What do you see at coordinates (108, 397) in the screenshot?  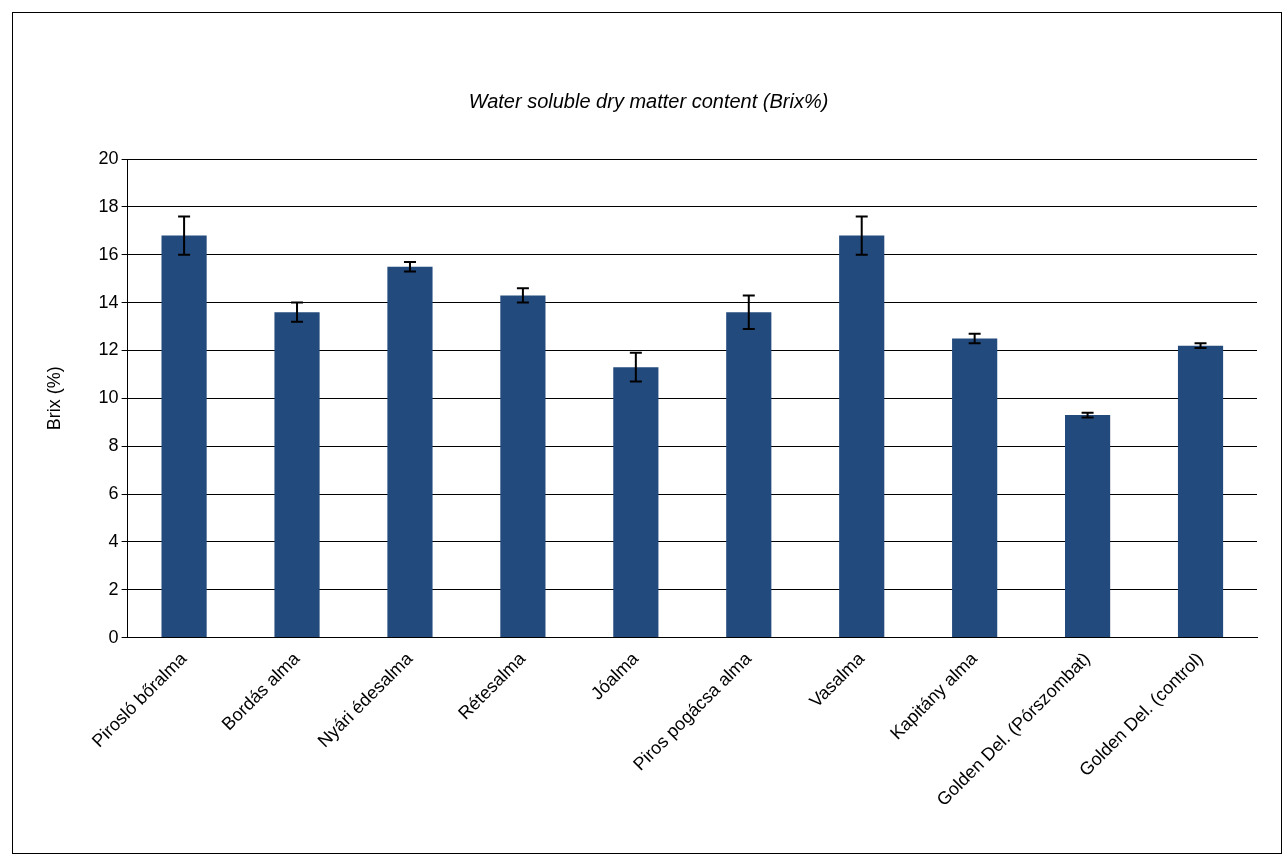 I see `y-tick-label: 10` at bounding box center [108, 397].